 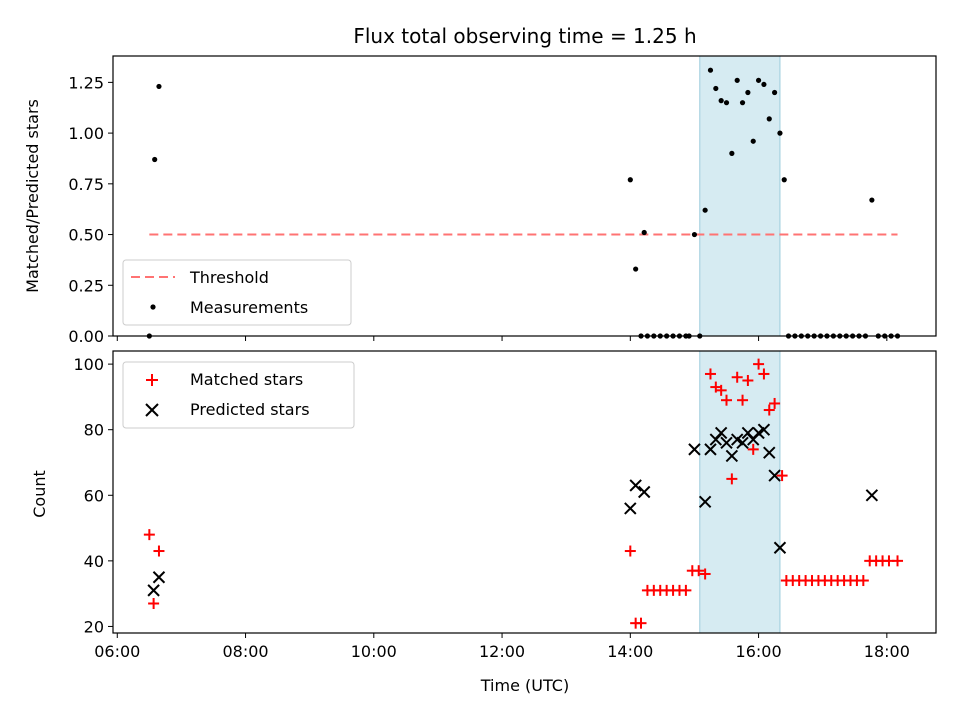 I want to click on bottom-y-axis-label: Count, so click(x=39, y=494).